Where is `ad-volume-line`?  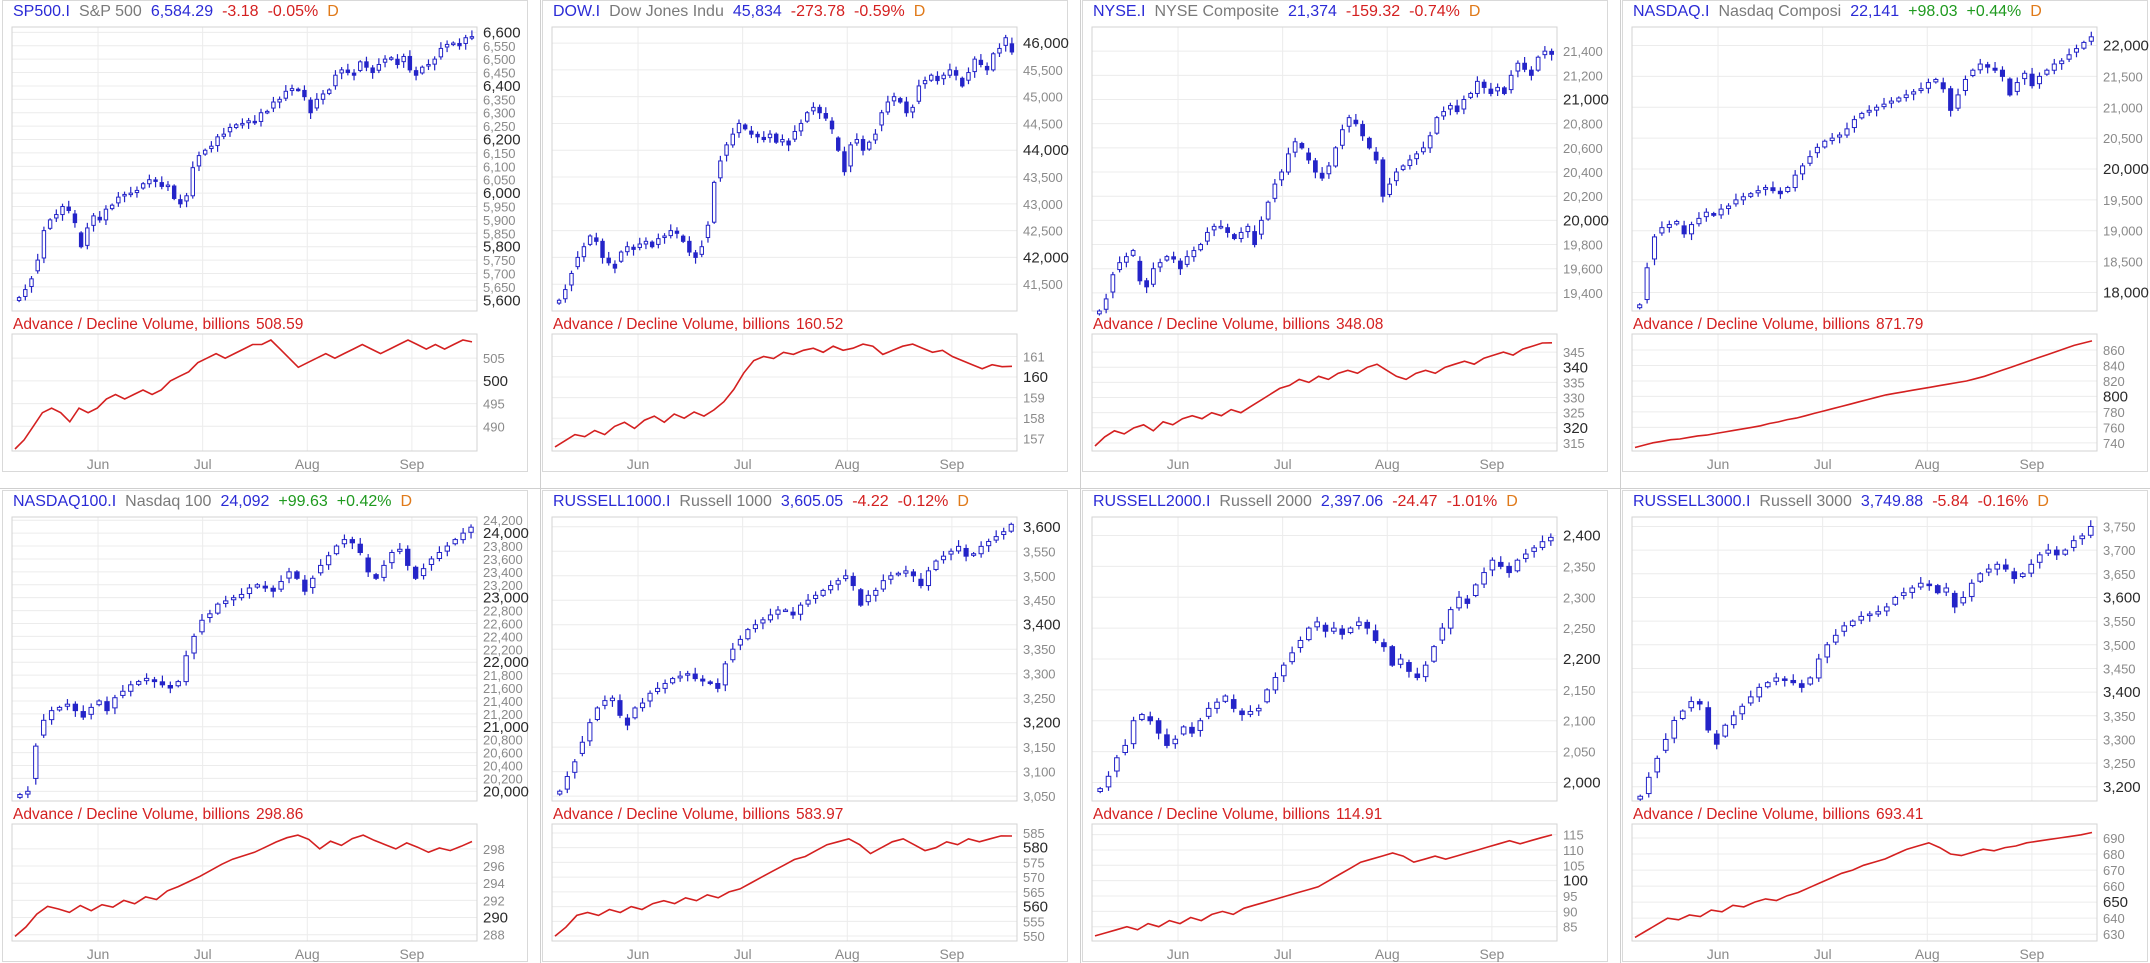 ad-volume-line is located at coordinates (1863, 885).